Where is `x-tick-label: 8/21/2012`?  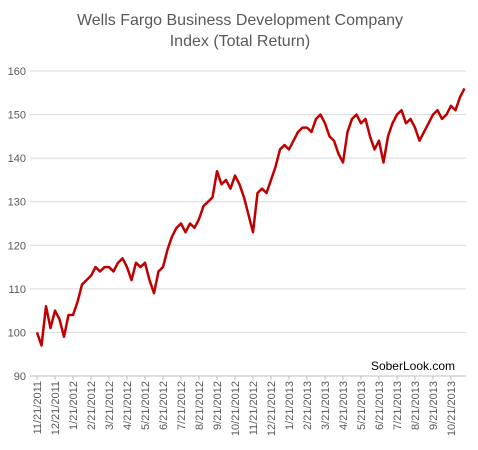
x-tick-label: 8/21/2012 is located at coordinates (200, 405).